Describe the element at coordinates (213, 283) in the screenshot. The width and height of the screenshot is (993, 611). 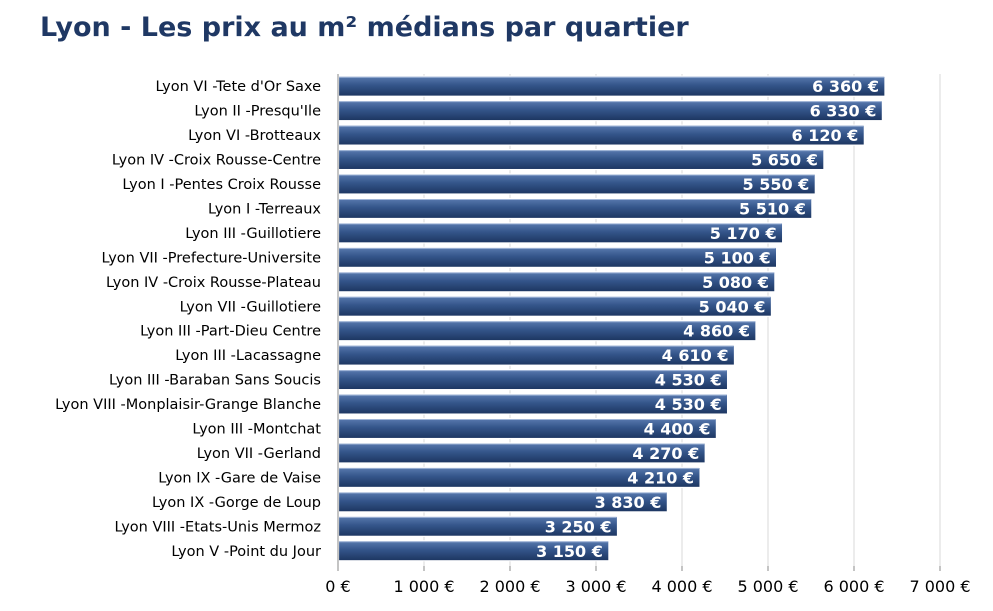
I see `category-label: Lyon IV -Croix Rousse-Plateau` at that location.